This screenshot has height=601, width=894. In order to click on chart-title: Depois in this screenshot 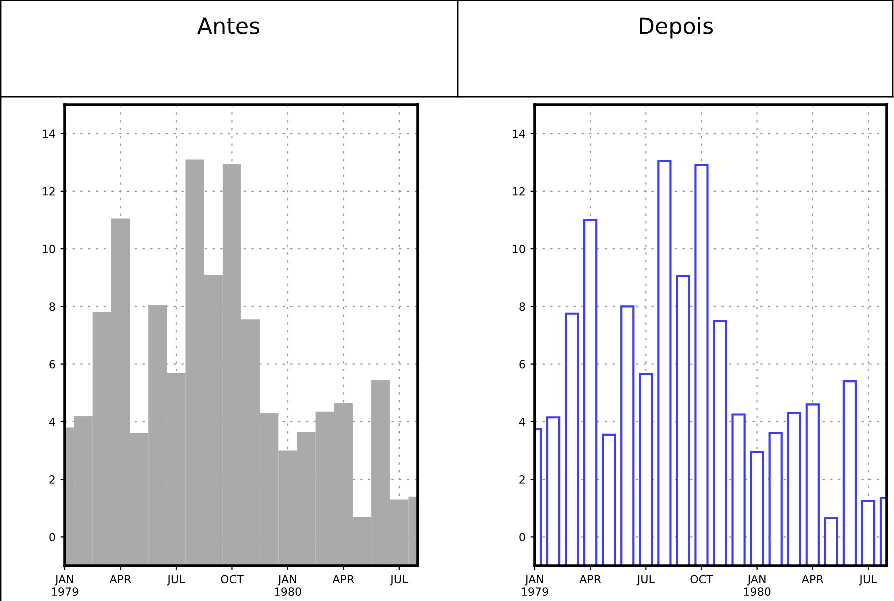, I will do `click(677, 28)`.